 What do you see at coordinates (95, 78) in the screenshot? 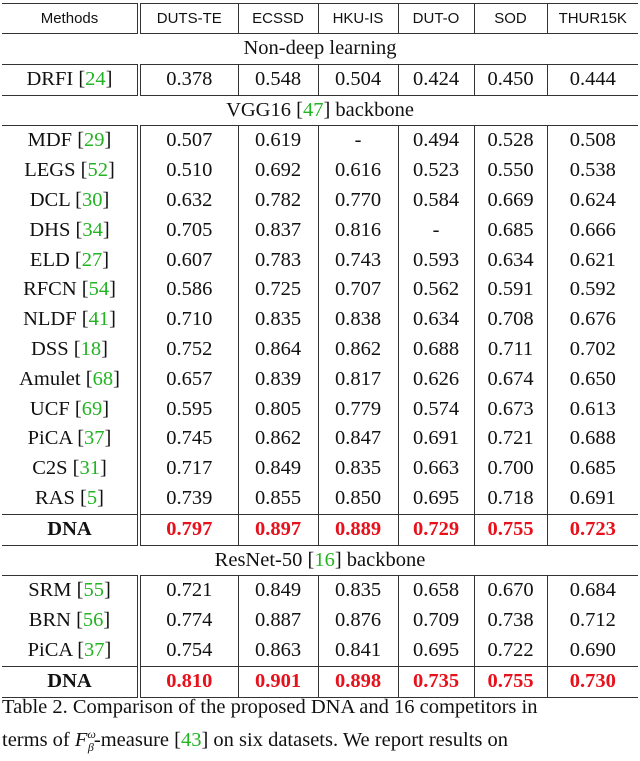
I see `citation-link: 24` at bounding box center [95, 78].